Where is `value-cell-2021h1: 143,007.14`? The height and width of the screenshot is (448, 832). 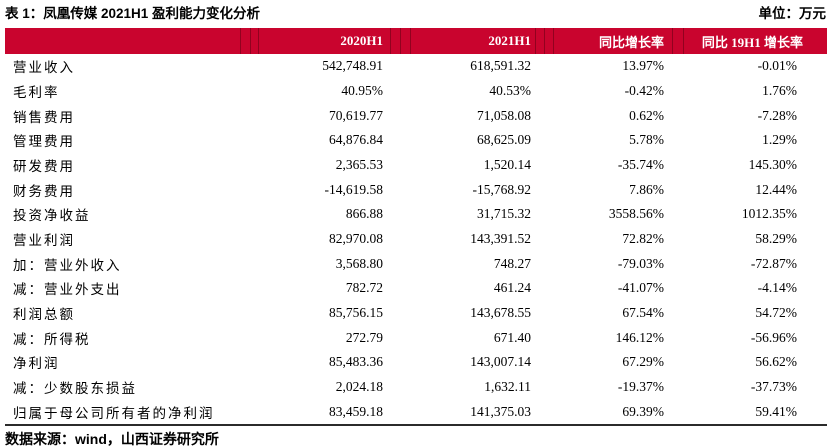
value-cell-2021h1: 143,007.14 is located at coordinates (500, 362).